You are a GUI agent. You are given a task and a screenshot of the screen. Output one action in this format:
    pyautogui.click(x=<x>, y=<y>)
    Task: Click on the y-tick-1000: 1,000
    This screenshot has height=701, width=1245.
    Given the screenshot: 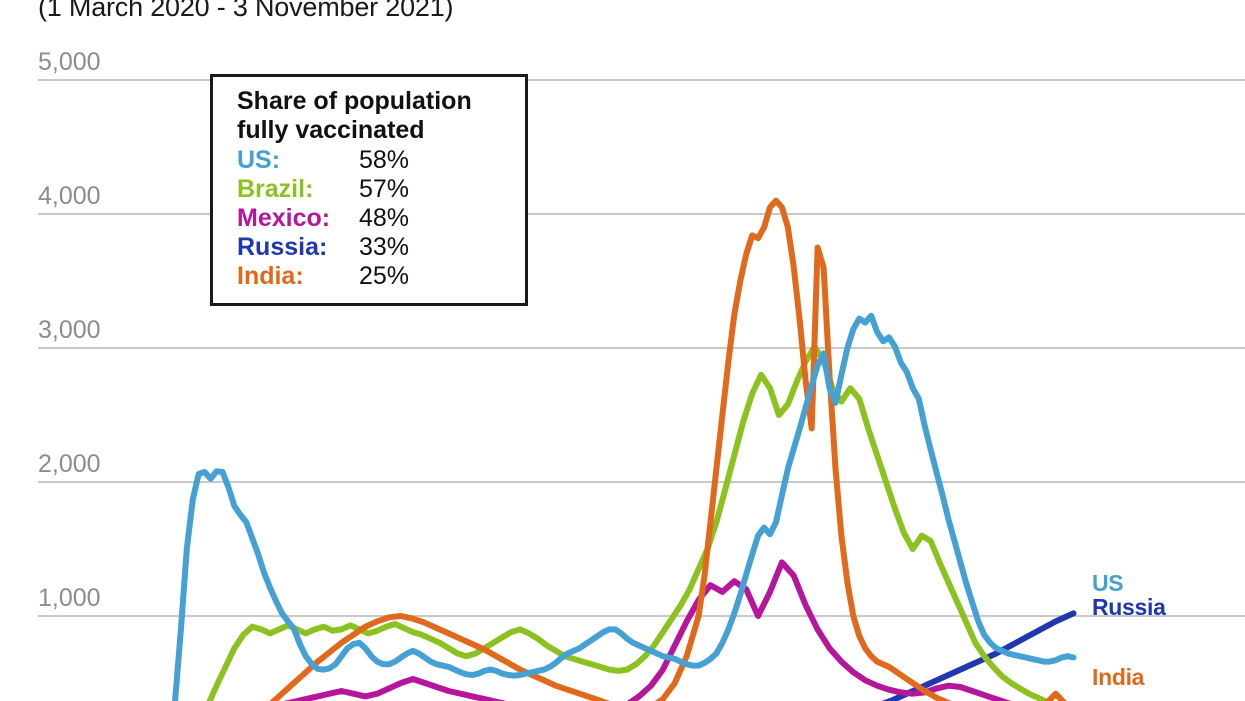 What is the action you would take?
    pyautogui.click(x=69, y=598)
    